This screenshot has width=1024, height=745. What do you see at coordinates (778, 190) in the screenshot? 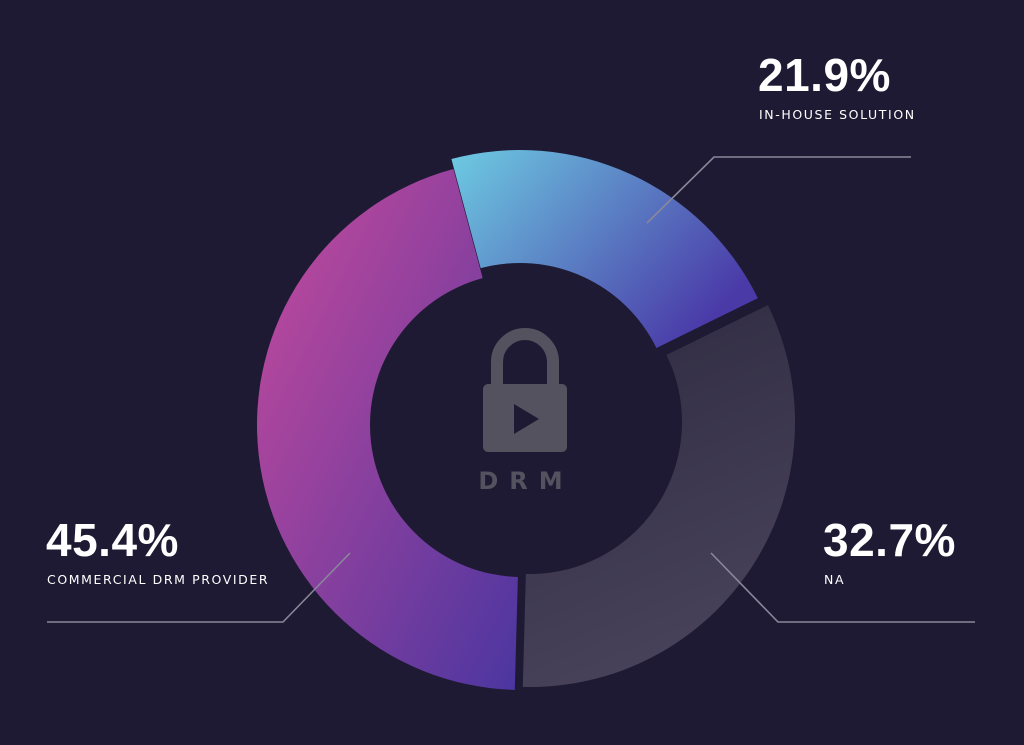
I see `leader-inhouse` at bounding box center [778, 190].